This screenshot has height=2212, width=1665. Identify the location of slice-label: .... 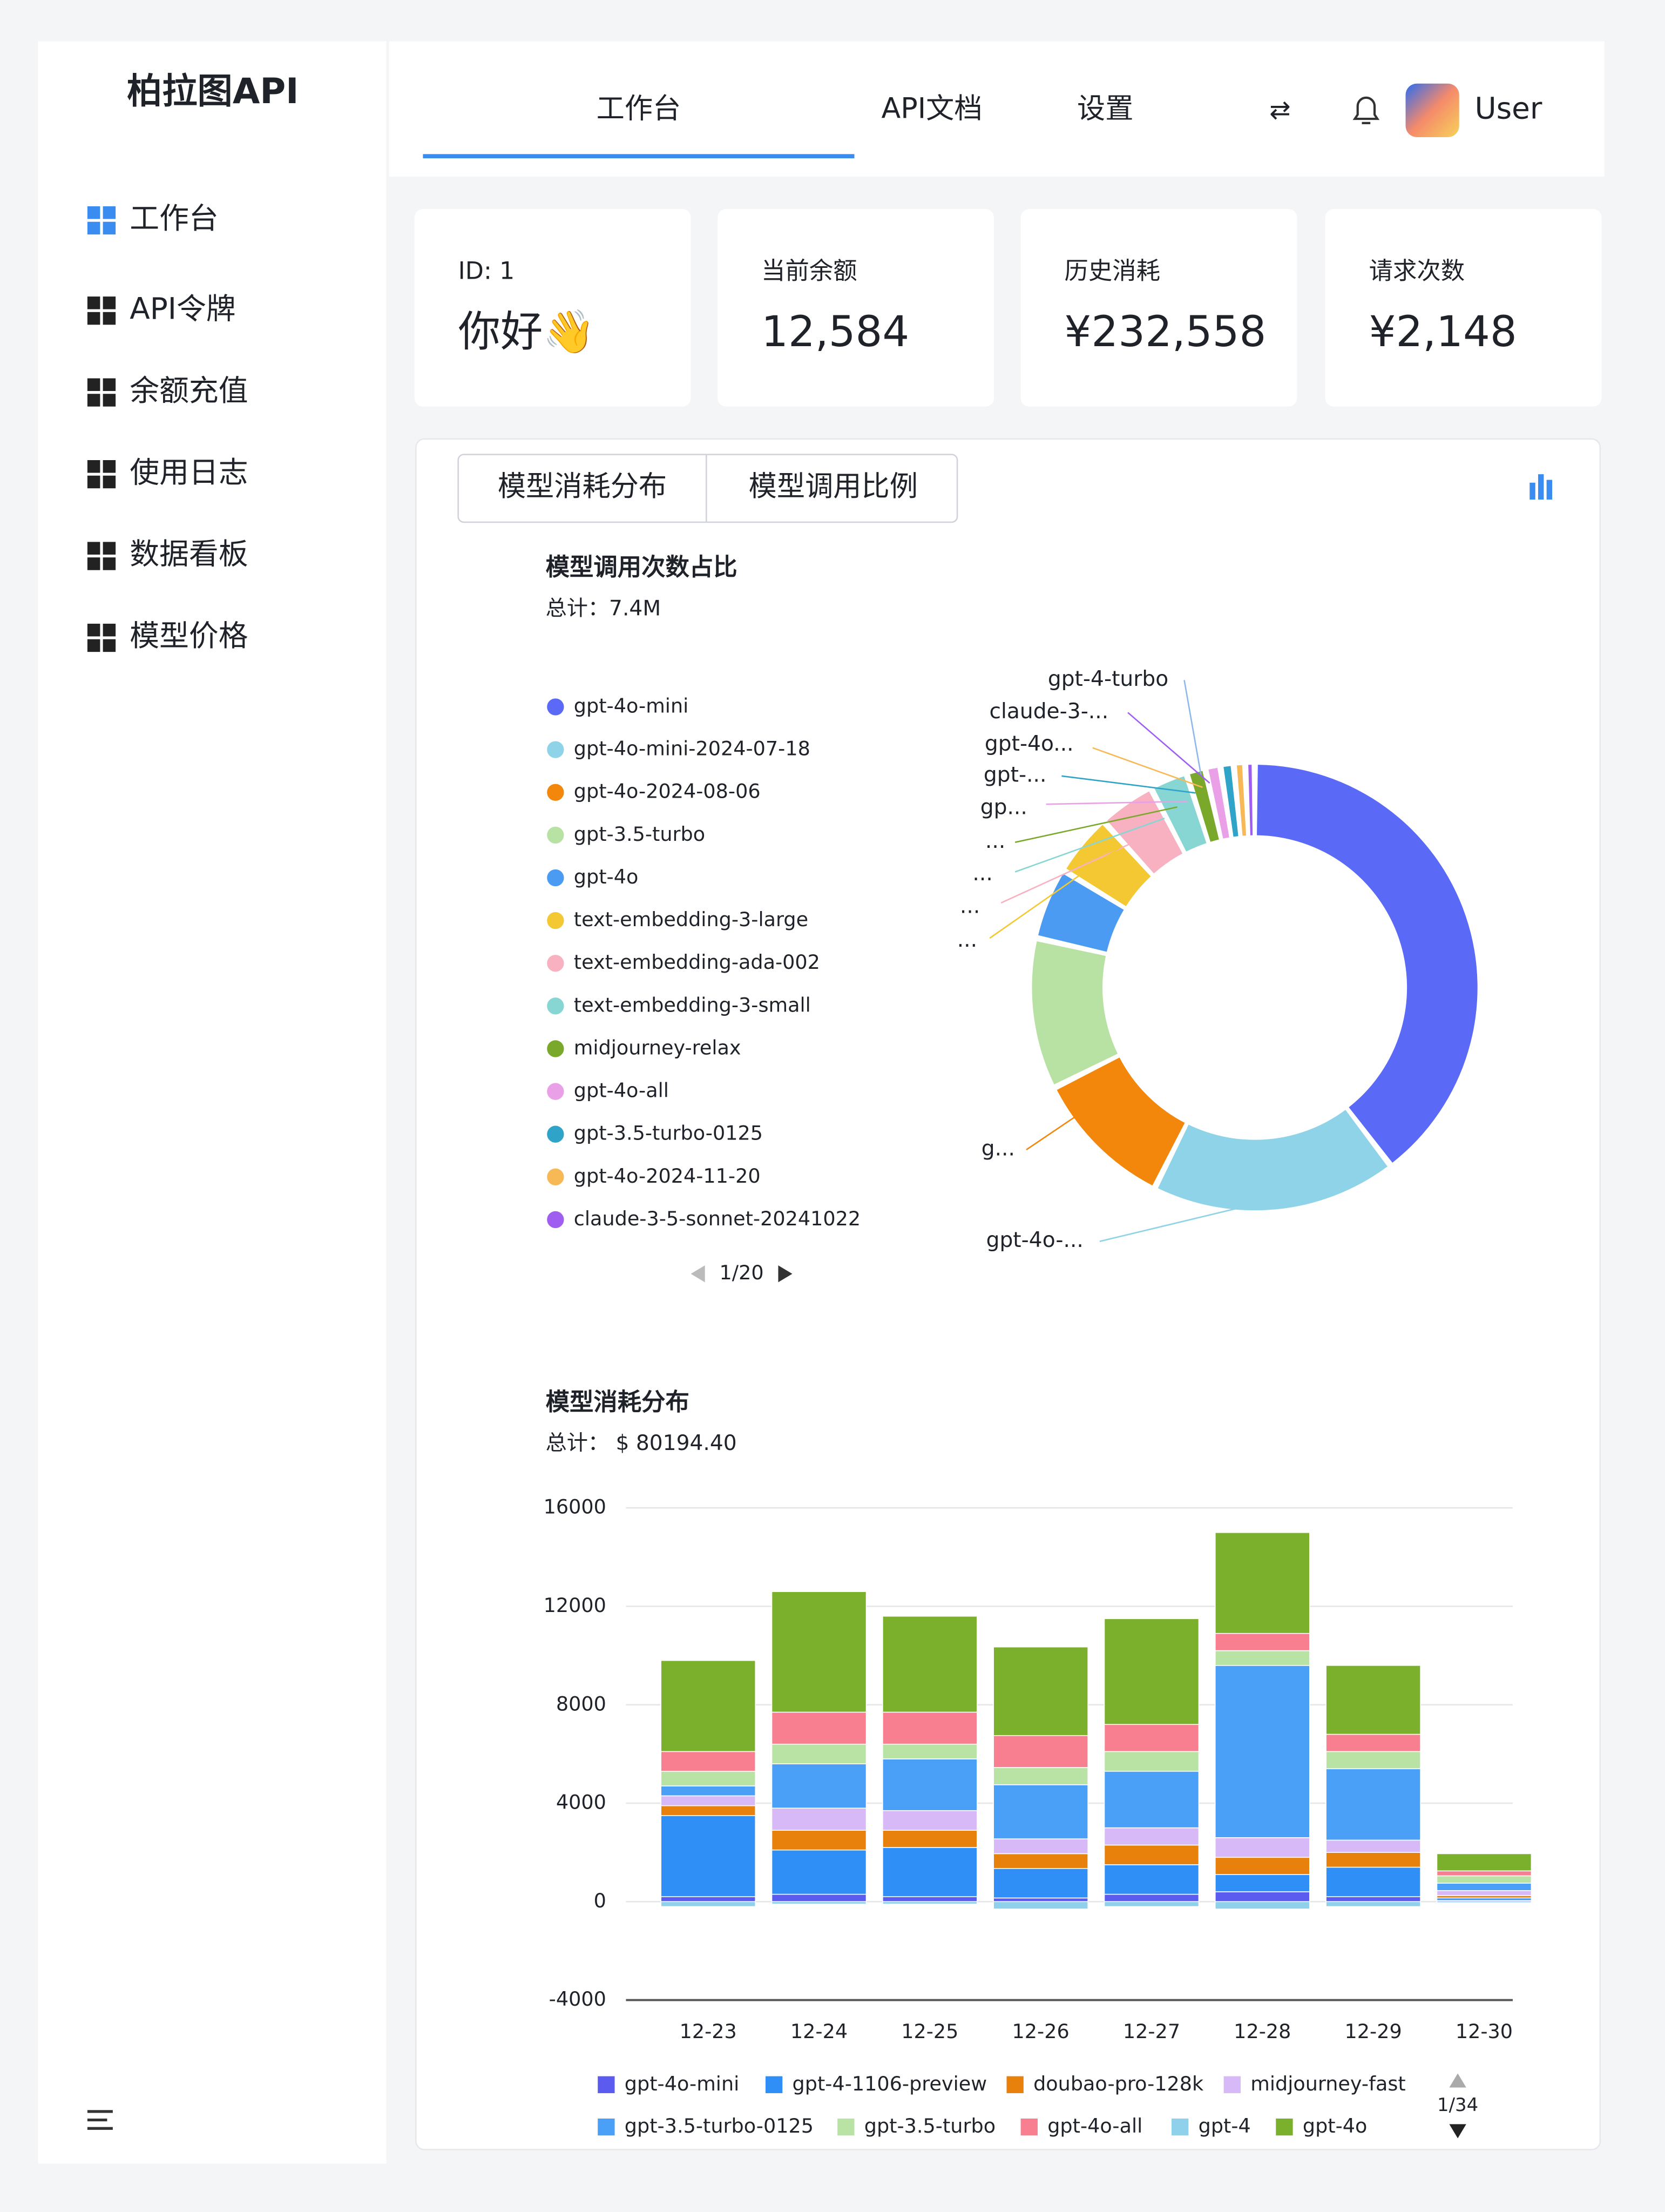
(970, 906).